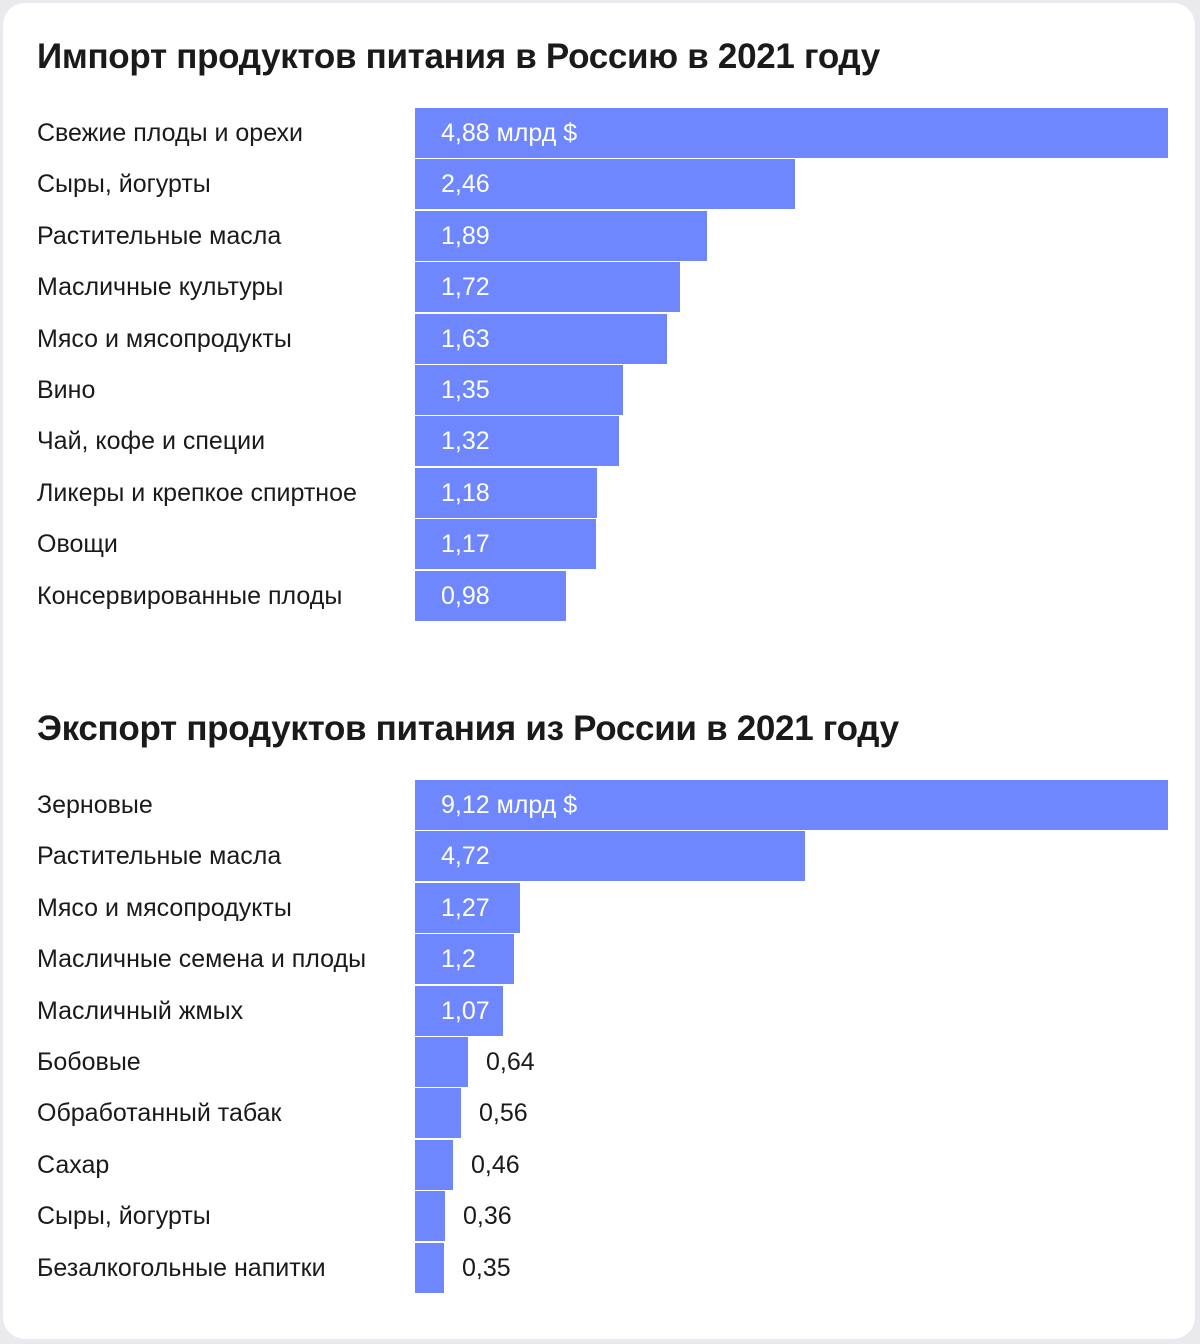  Describe the element at coordinates (124, 184) in the screenshot. I see `import-category-label: Сыры, йогурты` at that location.